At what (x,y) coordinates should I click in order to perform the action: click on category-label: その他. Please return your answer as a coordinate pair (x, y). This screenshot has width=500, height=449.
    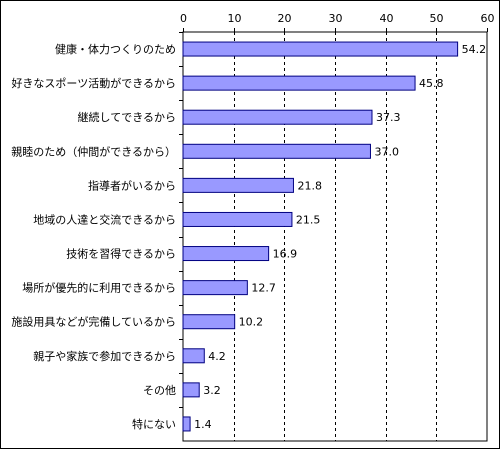
    Looking at the image, I should click on (159, 390).